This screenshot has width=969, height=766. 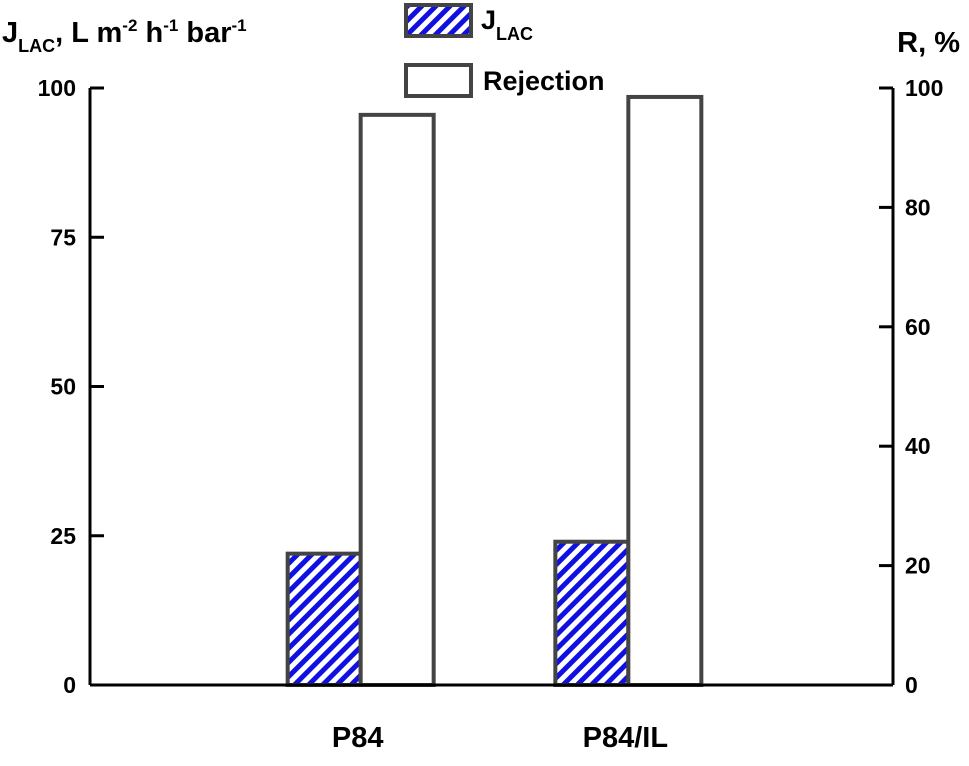 I want to click on left-axis-title: JLAC, L m-2 h-1 bar-1, so click(x=124, y=36).